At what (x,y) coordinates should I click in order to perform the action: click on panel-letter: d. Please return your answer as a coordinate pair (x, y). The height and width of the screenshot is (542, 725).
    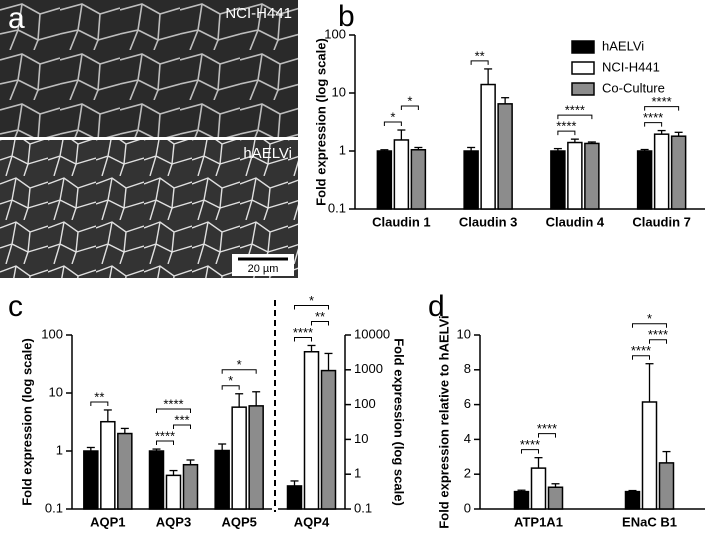
    Looking at the image, I should click on (436, 306).